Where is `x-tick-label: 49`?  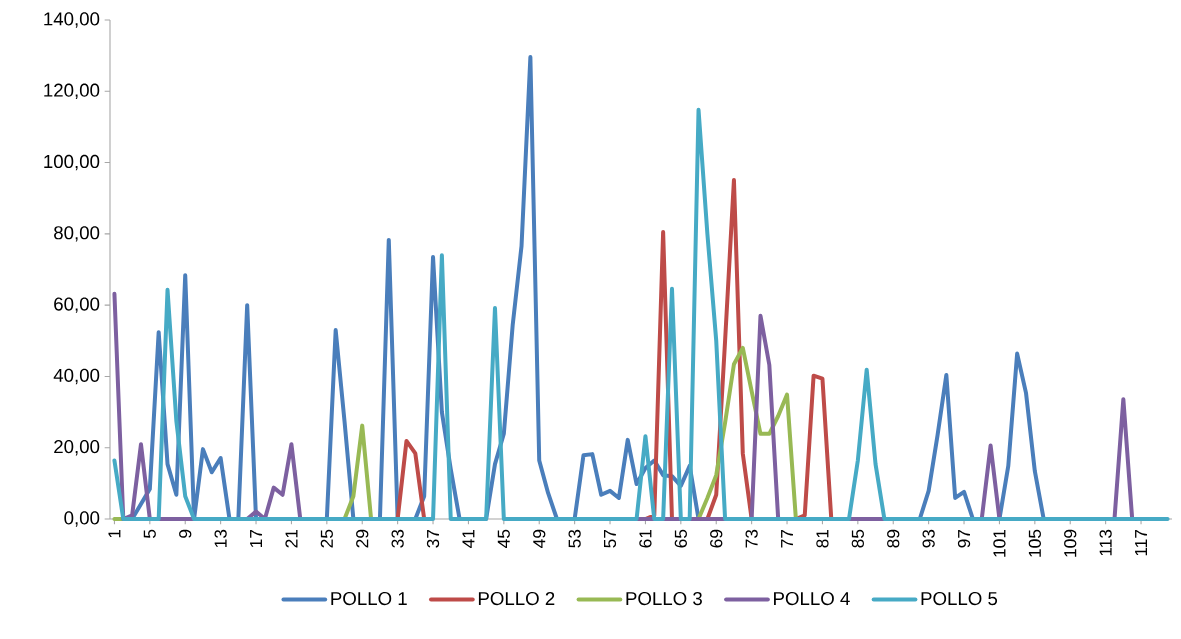
x-tick-label: 49 is located at coordinates (539, 538).